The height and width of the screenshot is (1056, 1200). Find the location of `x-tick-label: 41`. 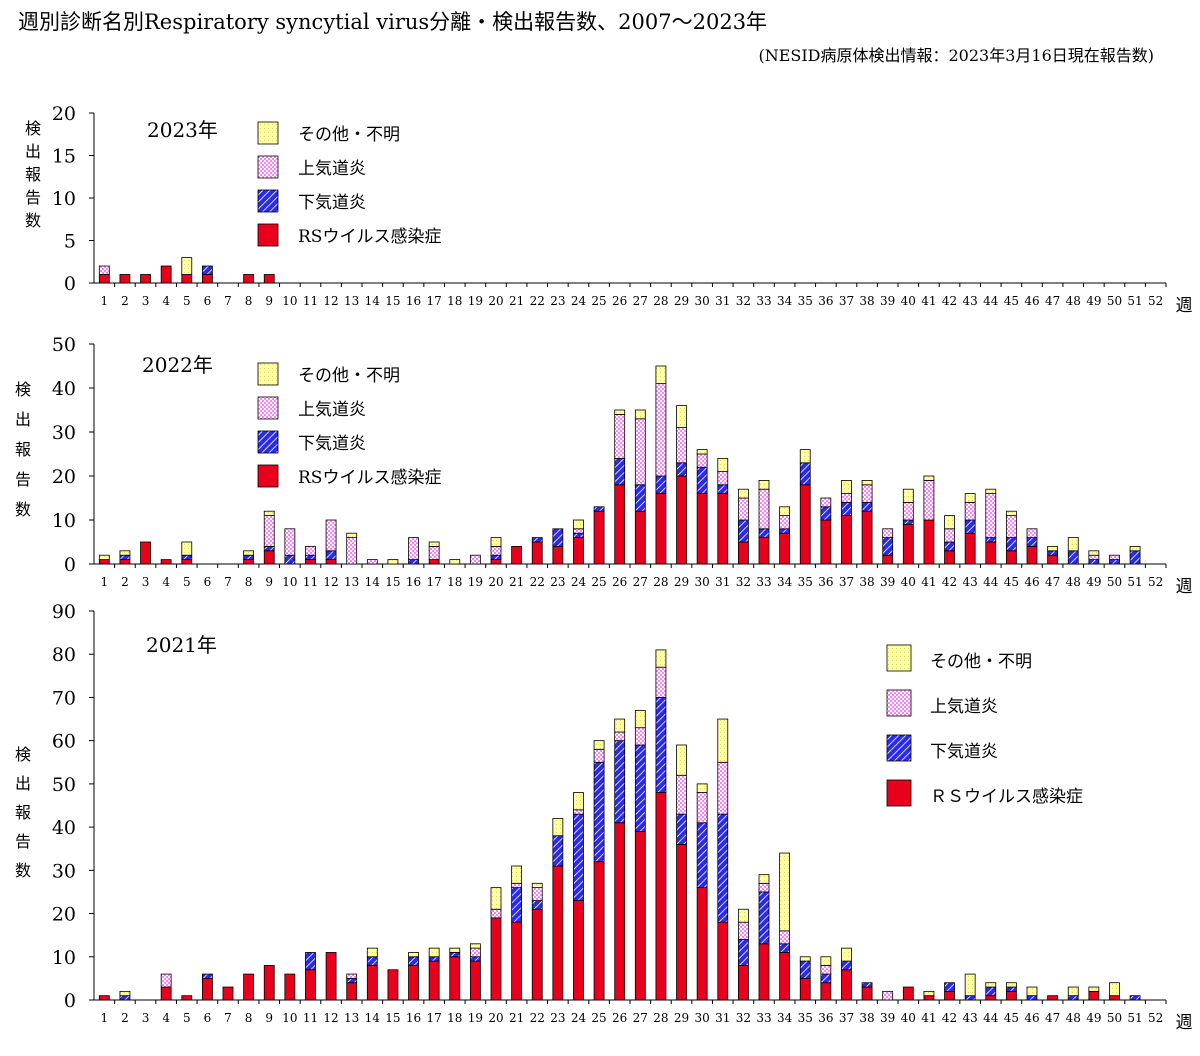

x-tick-label: 41 is located at coordinates (928, 582).